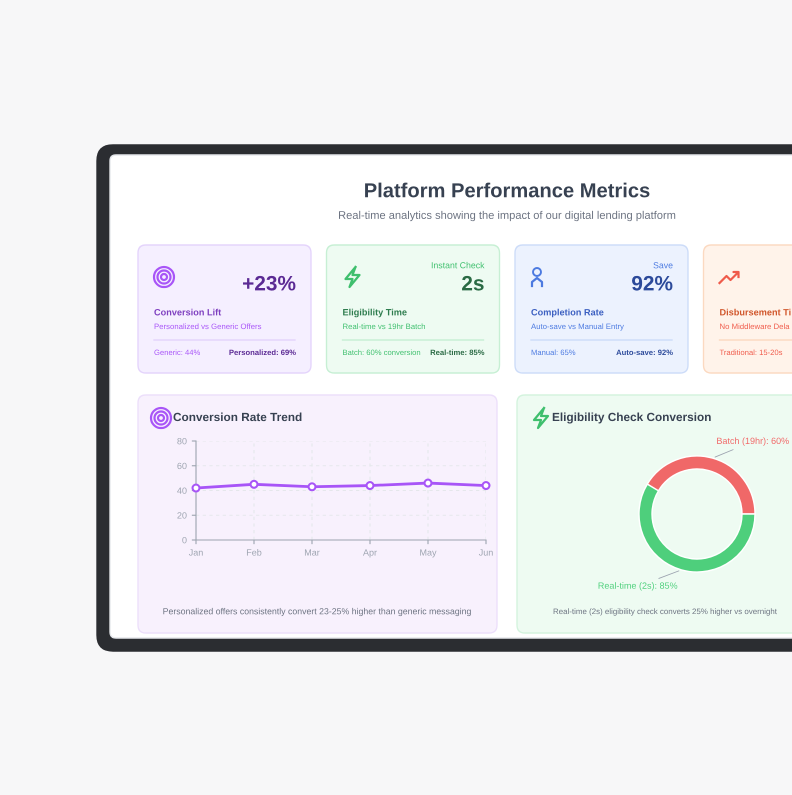 Image resolution: width=792 pixels, height=795 pixels. I want to click on y-tick-label: 80, so click(182, 441).